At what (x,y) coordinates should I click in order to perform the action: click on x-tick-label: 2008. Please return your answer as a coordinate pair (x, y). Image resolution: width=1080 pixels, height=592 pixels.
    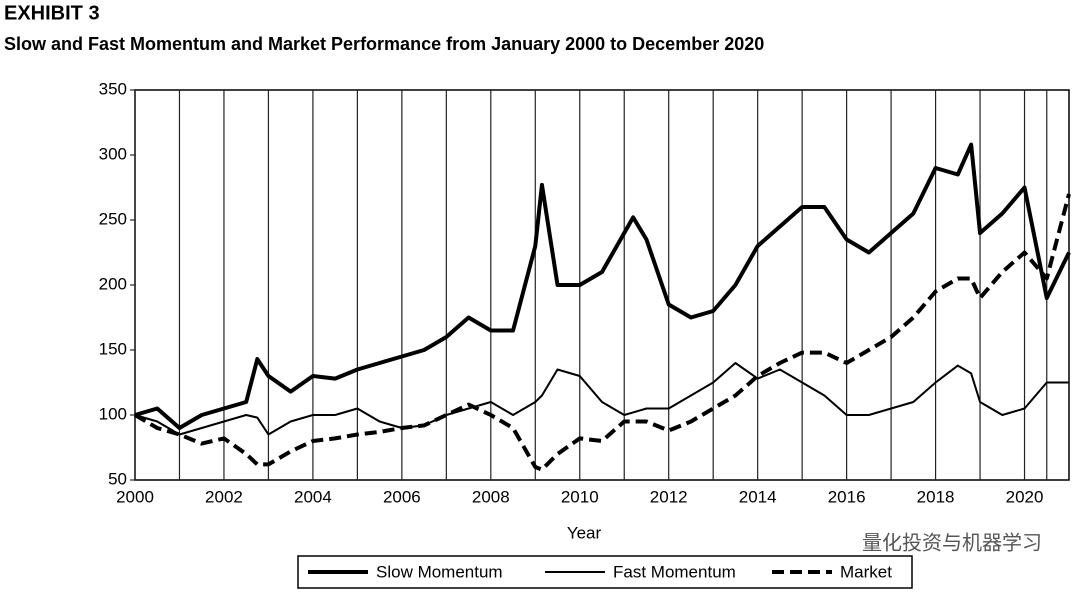
    Looking at the image, I should click on (491, 496).